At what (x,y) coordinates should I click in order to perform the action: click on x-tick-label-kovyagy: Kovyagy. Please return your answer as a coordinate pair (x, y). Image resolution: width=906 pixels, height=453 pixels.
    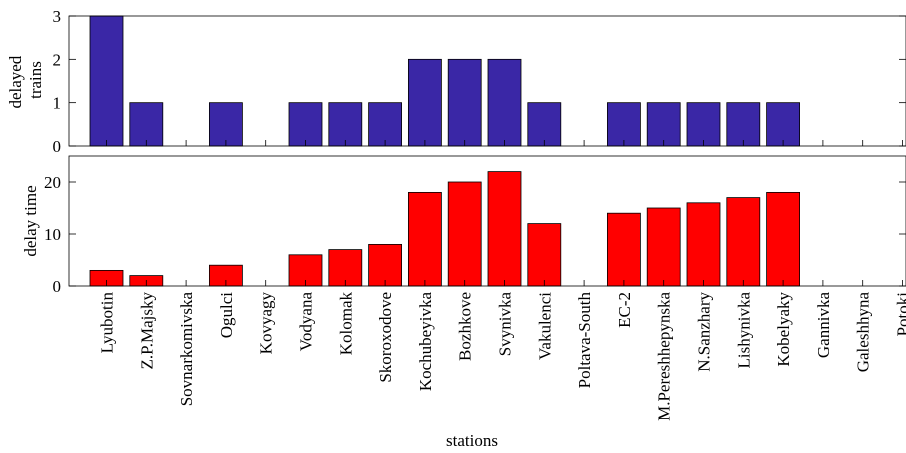
    Looking at the image, I should click on (266, 323).